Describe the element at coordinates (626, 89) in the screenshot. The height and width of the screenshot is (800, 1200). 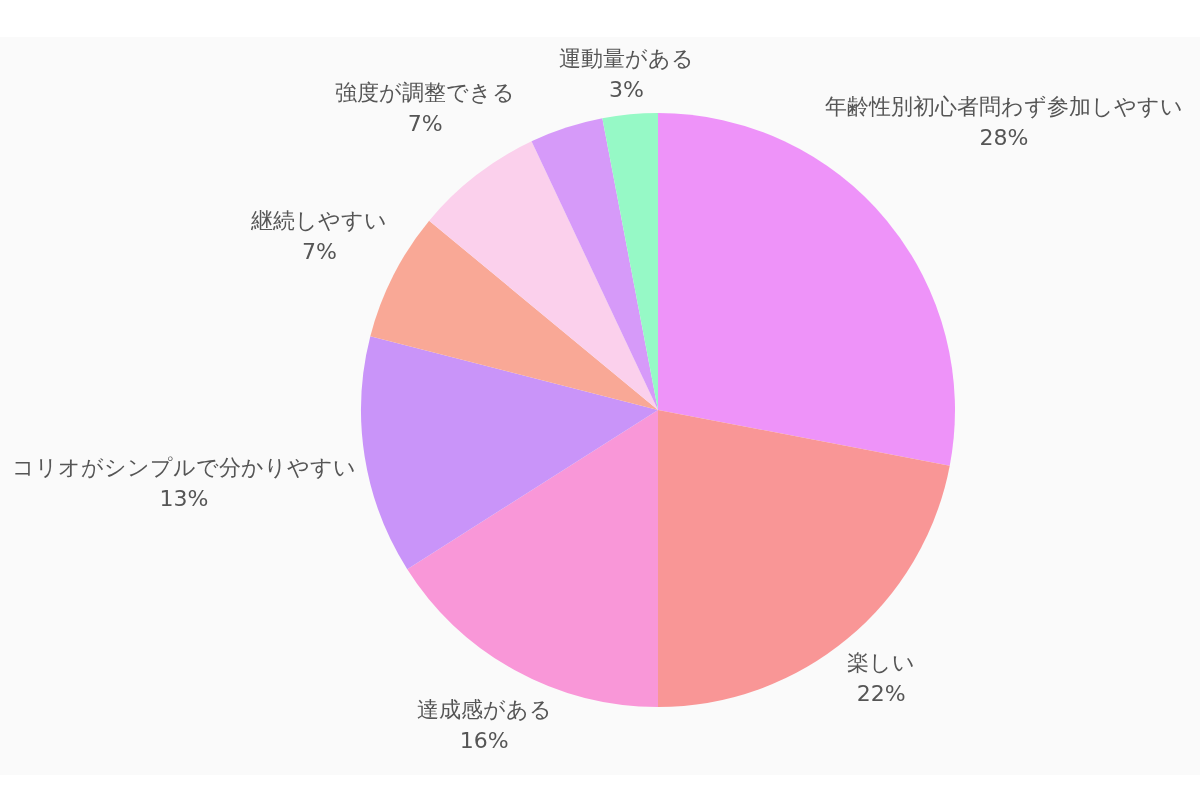
I see `data-label: 3%` at that location.